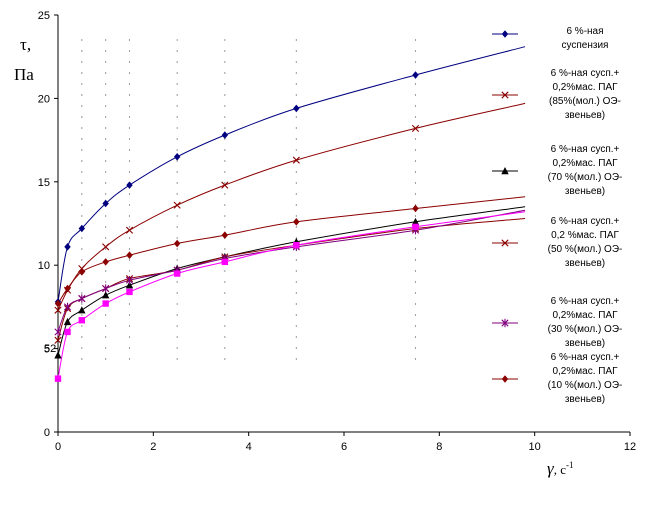 The height and width of the screenshot is (518, 649). What do you see at coordinates (585, 101) in the screenshot?
I see `legend-label-line: (85%(мол.) ОЭ-` at bounding box center [585, 101].